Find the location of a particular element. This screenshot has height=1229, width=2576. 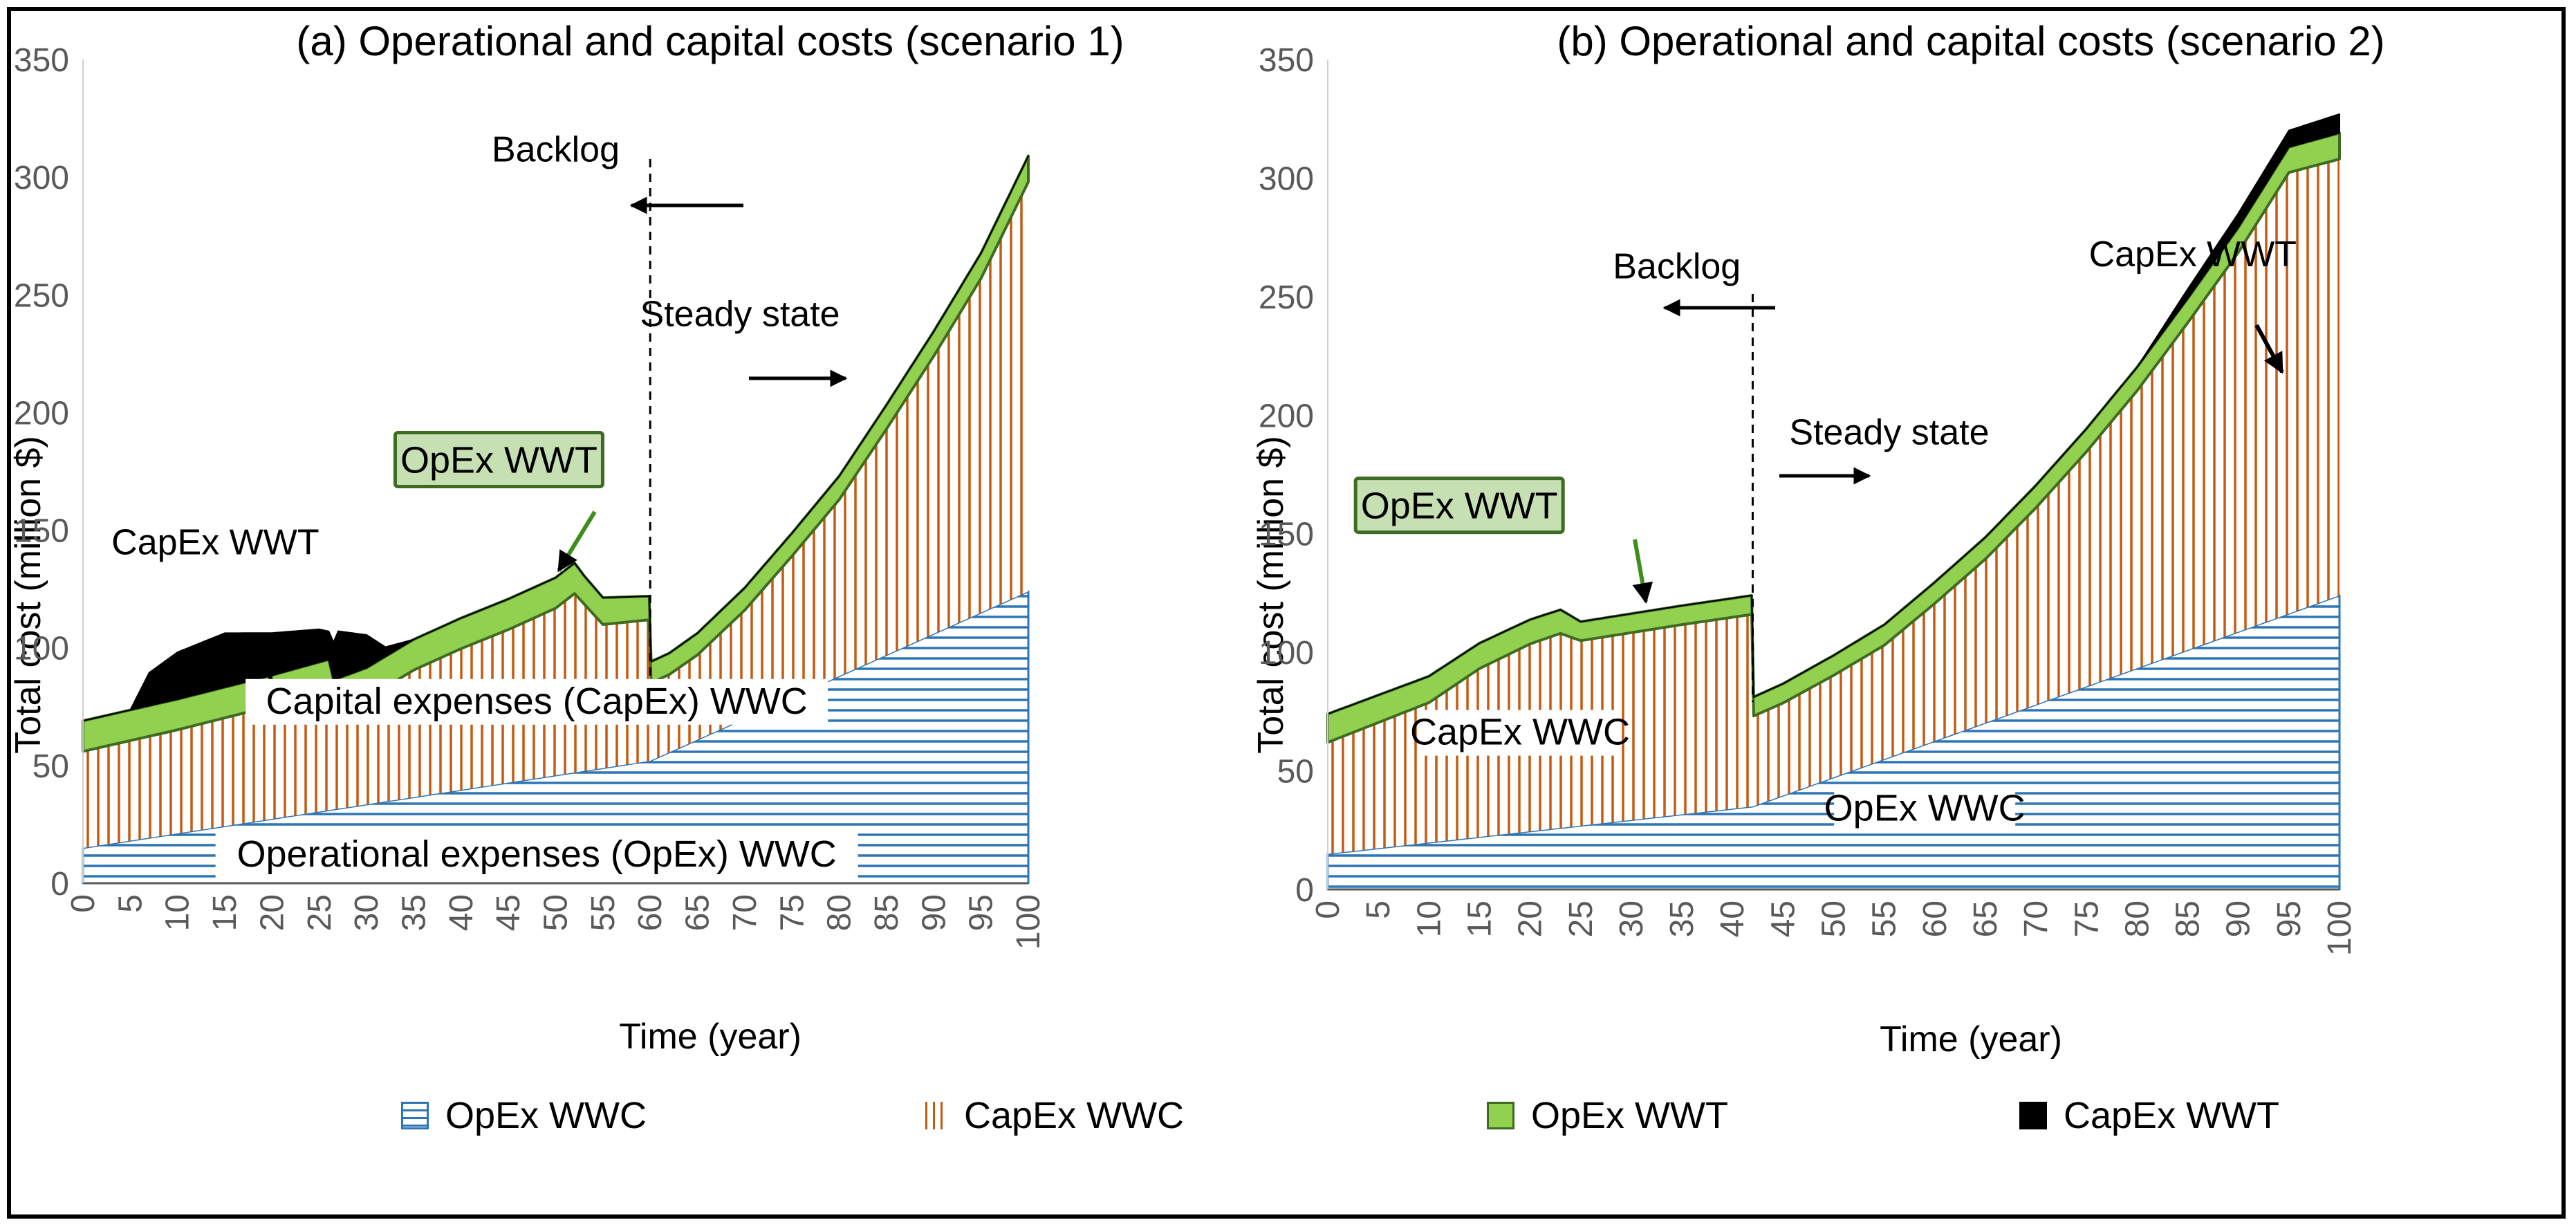

x-tick-label: 70 is located at coordinates (745, 912).